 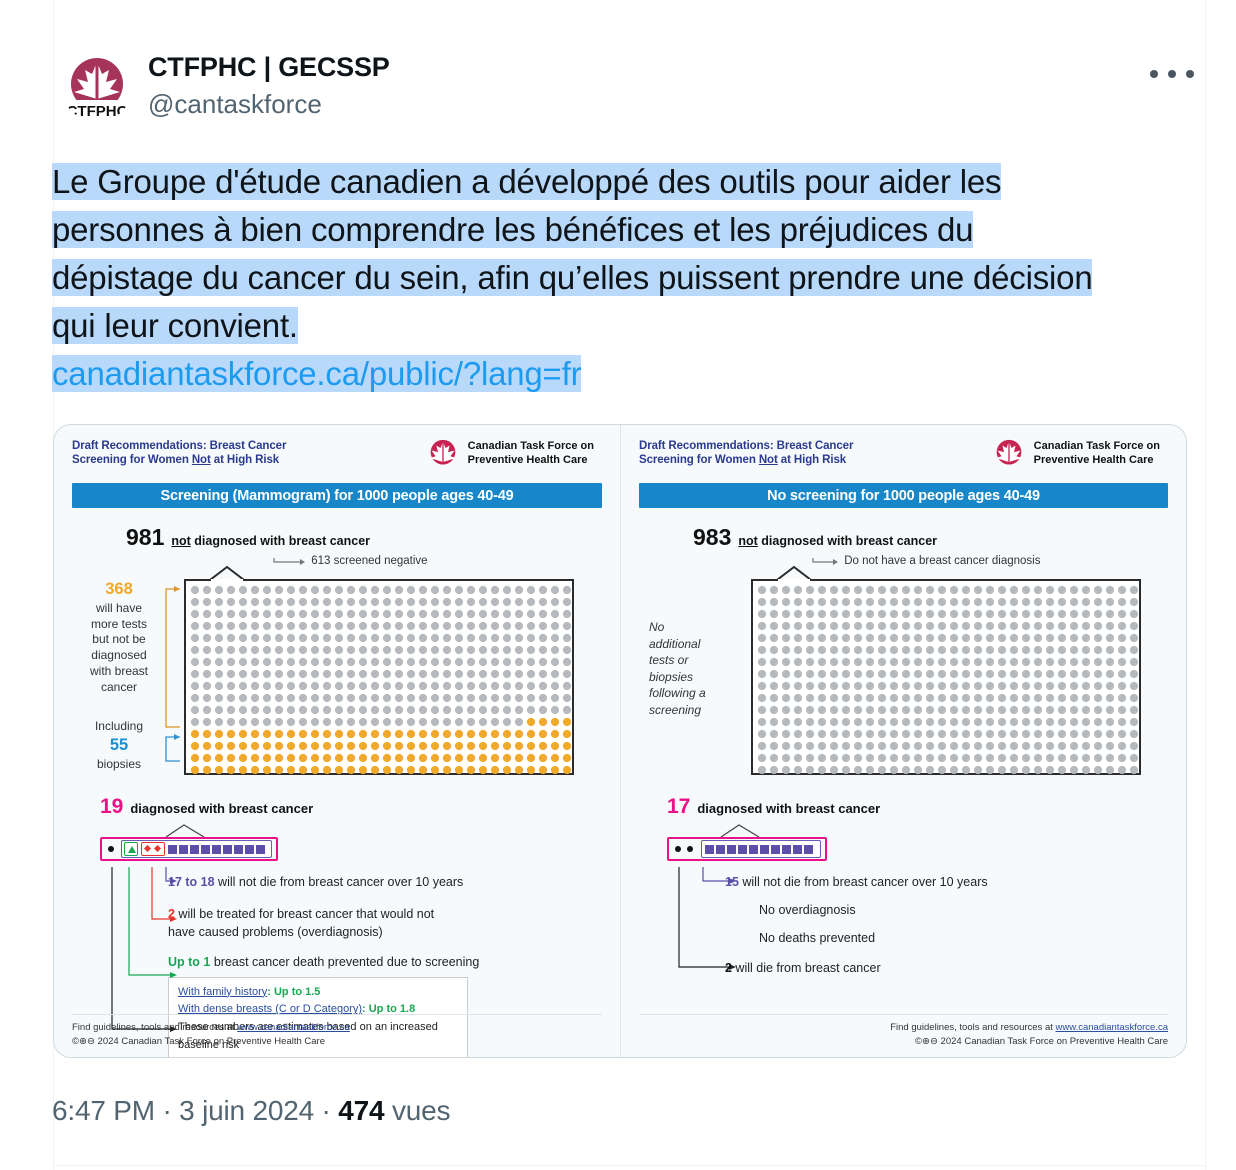 I want to click on diagnosed-line-right: 17 diagnosed with breast cancer, so click(x=917, y=807).